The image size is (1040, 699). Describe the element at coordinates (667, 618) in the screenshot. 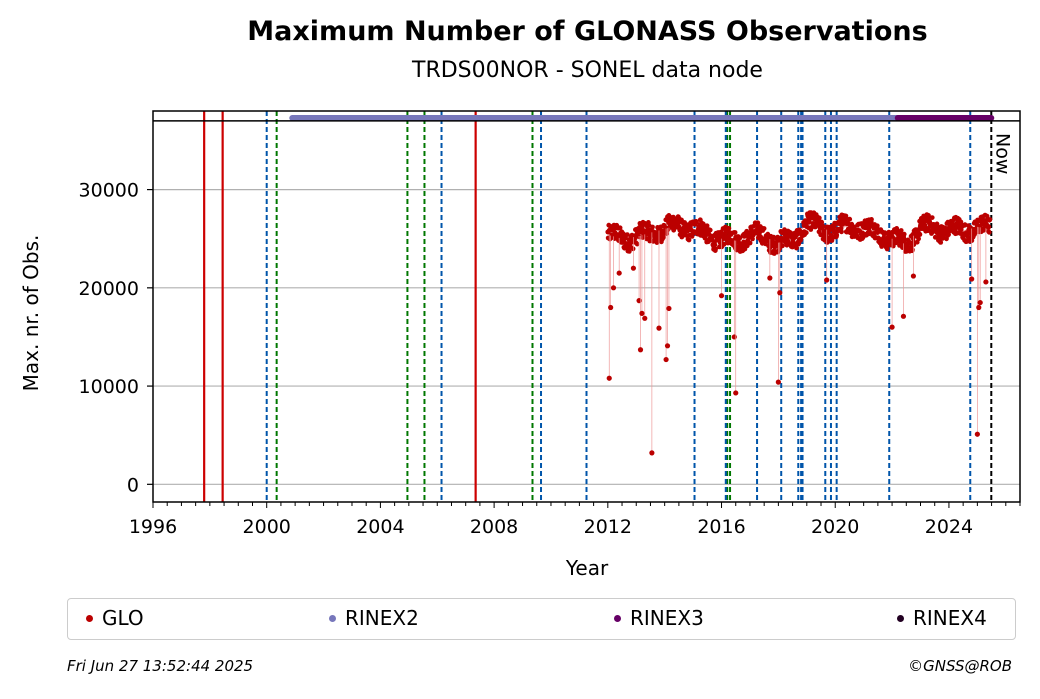

I see `legend-label: RINEX3` at that location.